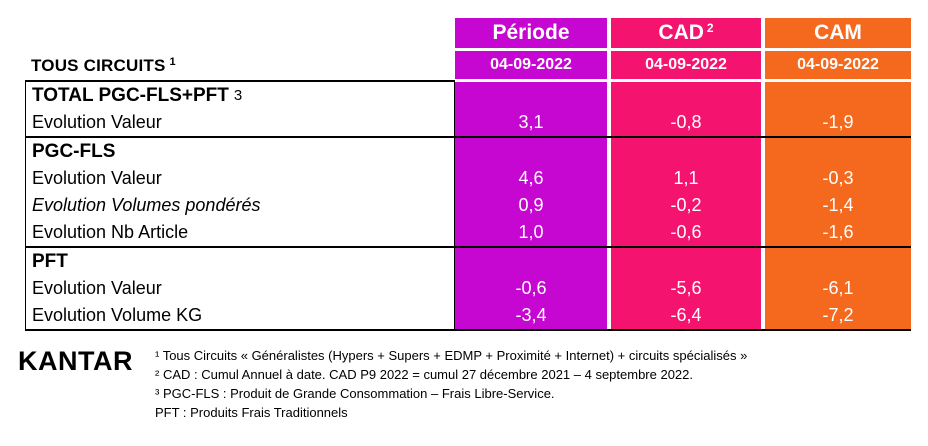 This screenshot has height=446, width=928. What do you see at coordinates (240, 33) in the screenshot?
I see `header-spacer` at bounding box center [240, 33].